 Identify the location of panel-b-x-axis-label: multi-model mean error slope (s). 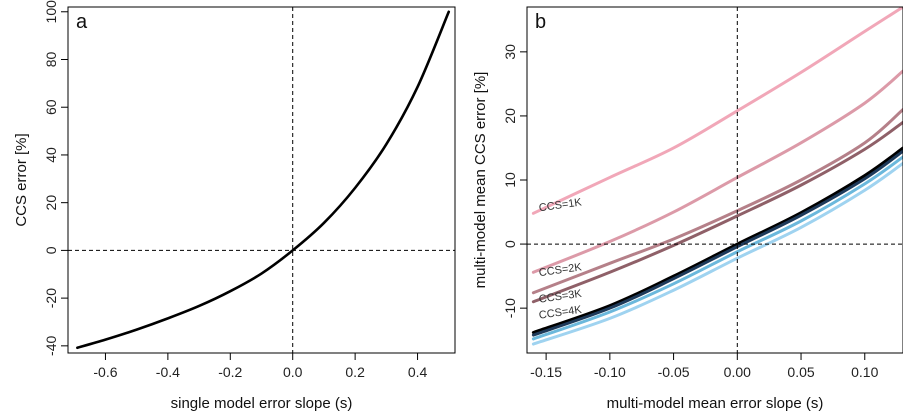
(715, 403).